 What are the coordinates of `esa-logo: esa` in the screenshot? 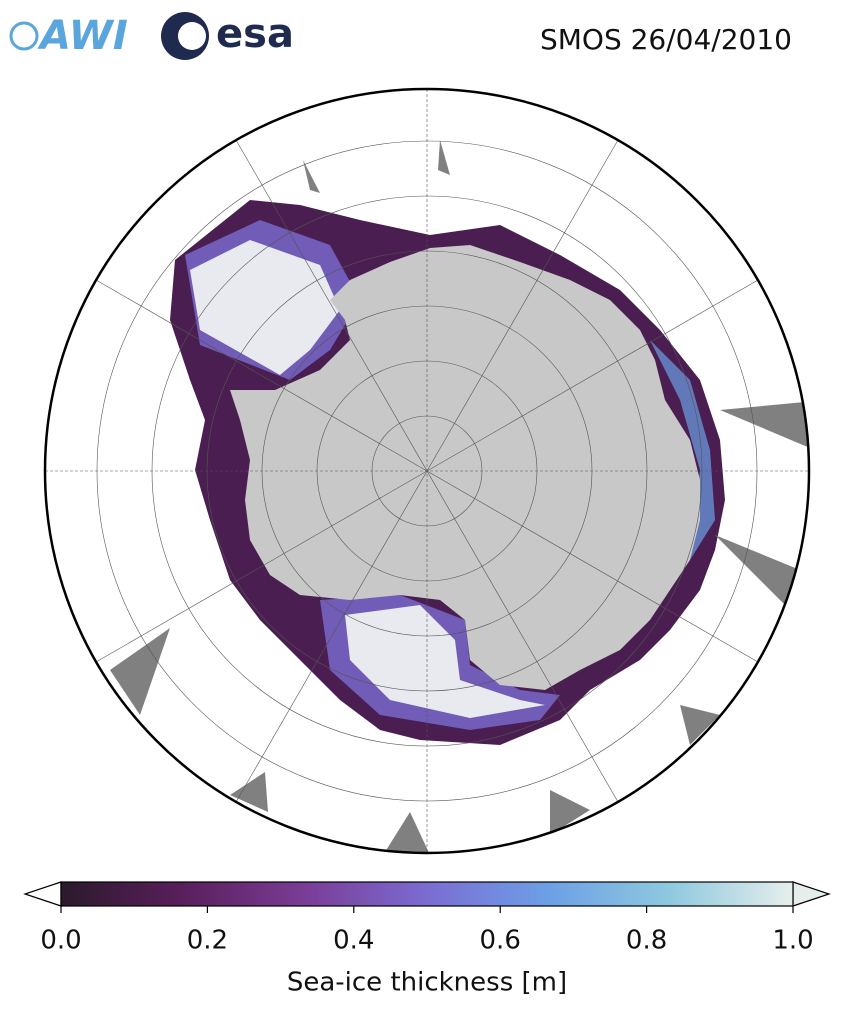 It's located at (227, 35).